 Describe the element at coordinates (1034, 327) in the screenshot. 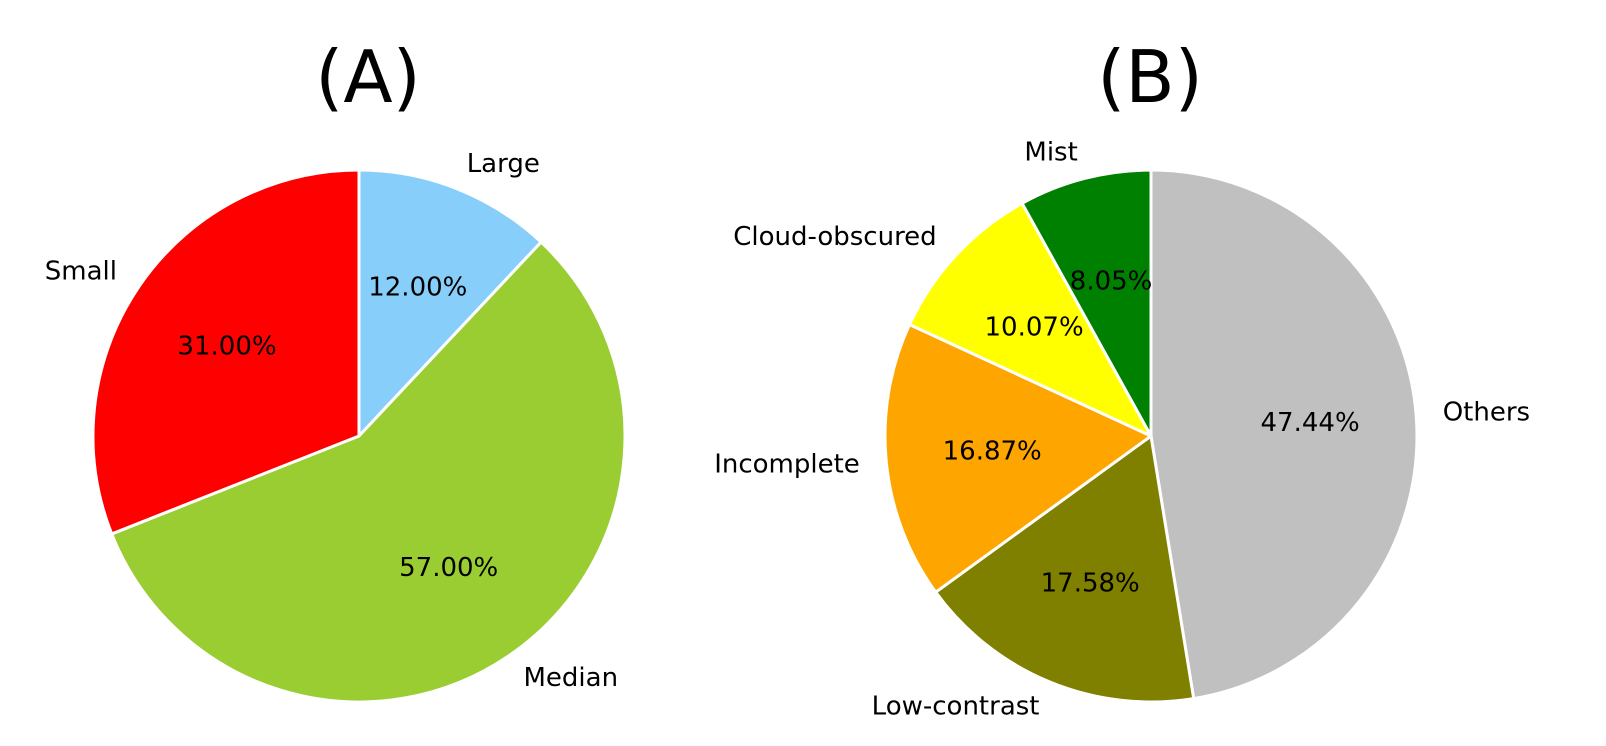

I see `pct-label-cloud-obscured: 10.07%` at that location.